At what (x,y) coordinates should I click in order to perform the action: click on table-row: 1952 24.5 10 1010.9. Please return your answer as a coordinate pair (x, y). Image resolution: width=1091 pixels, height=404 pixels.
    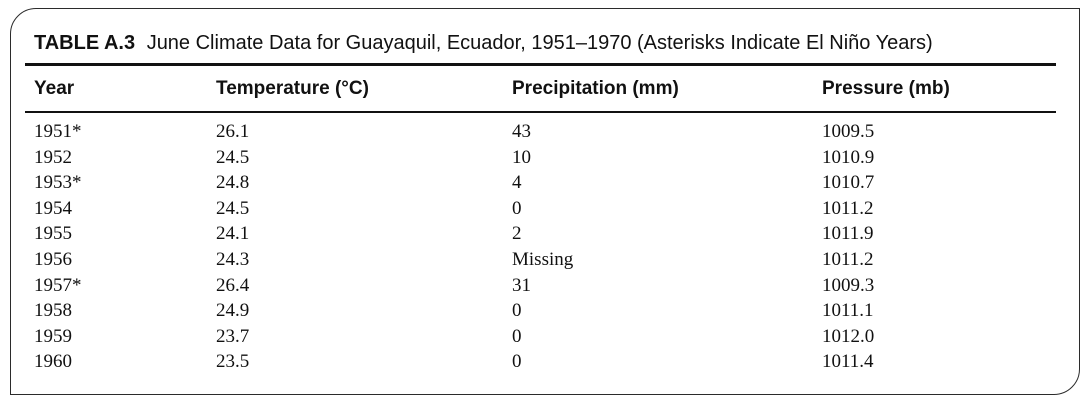
    Looking at the image, I should click on (545, 158).